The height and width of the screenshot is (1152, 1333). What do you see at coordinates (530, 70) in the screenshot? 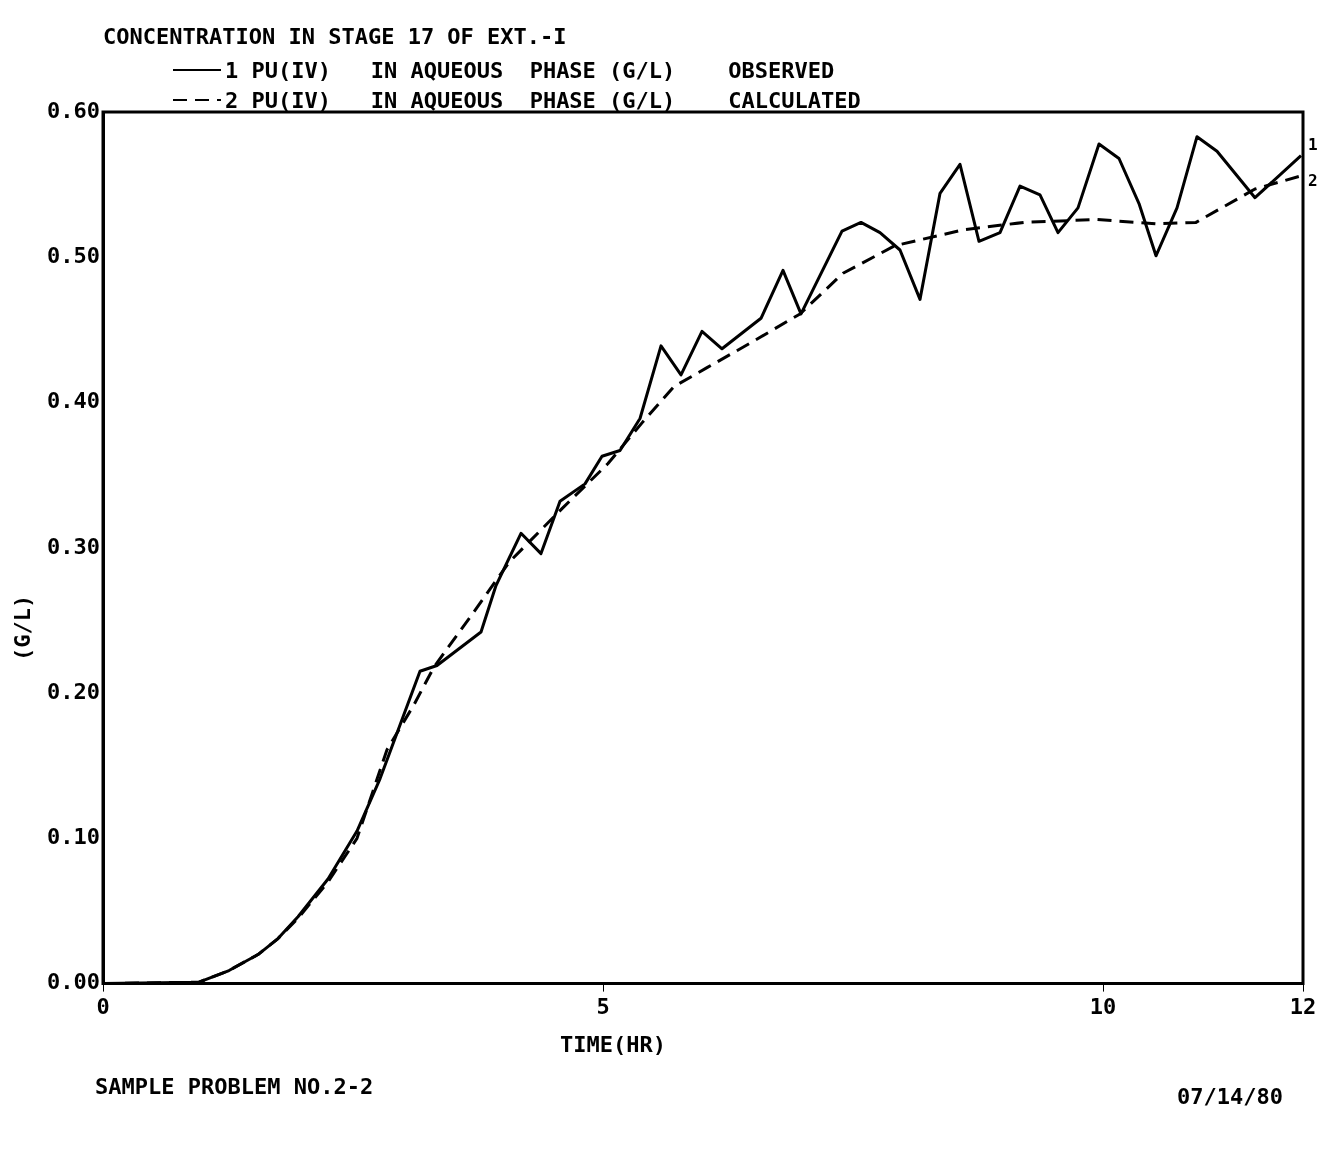
I see `legend-label: 1 PU(IV) IN AQUEOUS PHASE (G/L) OBSERVED` at bounding box center [530, 70].